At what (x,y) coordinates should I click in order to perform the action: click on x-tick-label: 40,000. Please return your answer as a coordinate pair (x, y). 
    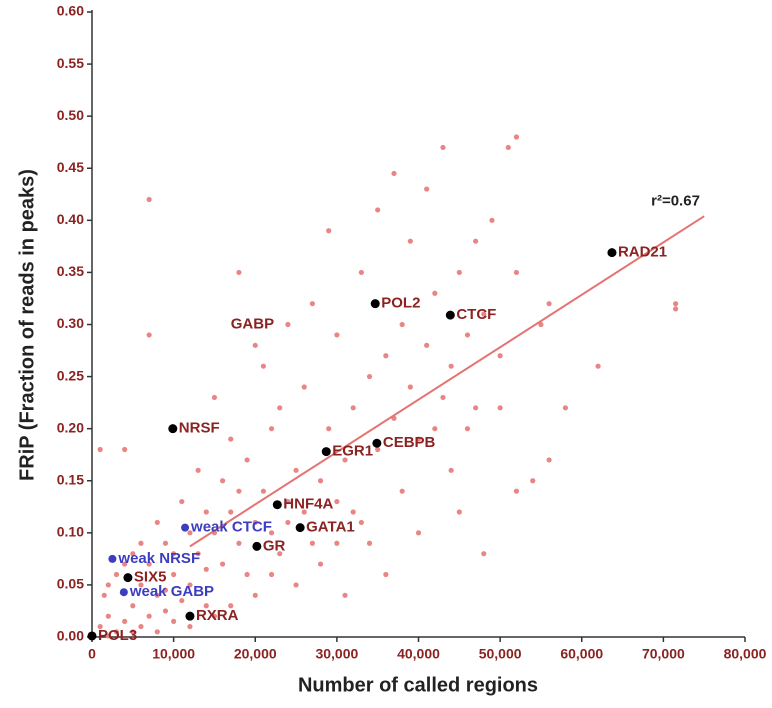
    Looking at the image, I should click on (418, 654).